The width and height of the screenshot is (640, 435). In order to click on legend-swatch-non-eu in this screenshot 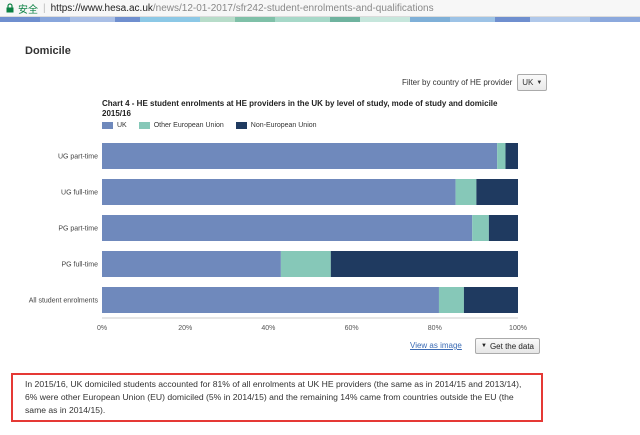, I will do `click(241, 125)`.